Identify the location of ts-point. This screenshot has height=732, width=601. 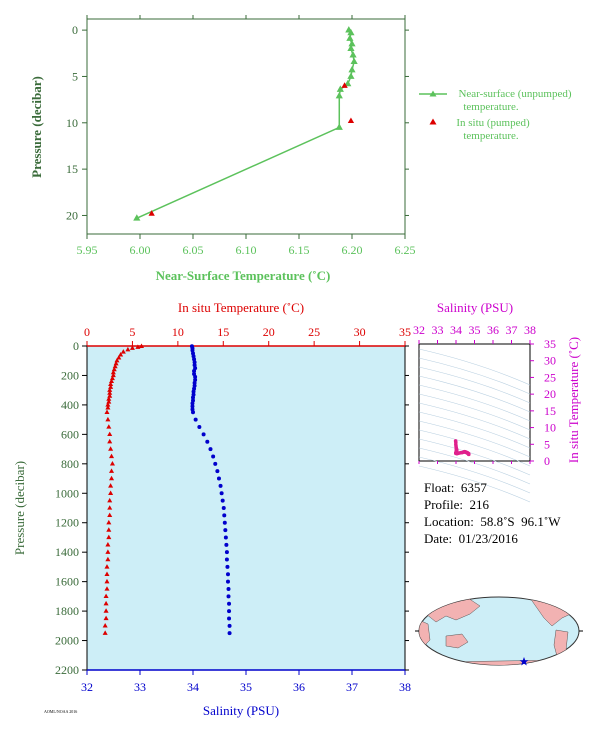
(468, 454).